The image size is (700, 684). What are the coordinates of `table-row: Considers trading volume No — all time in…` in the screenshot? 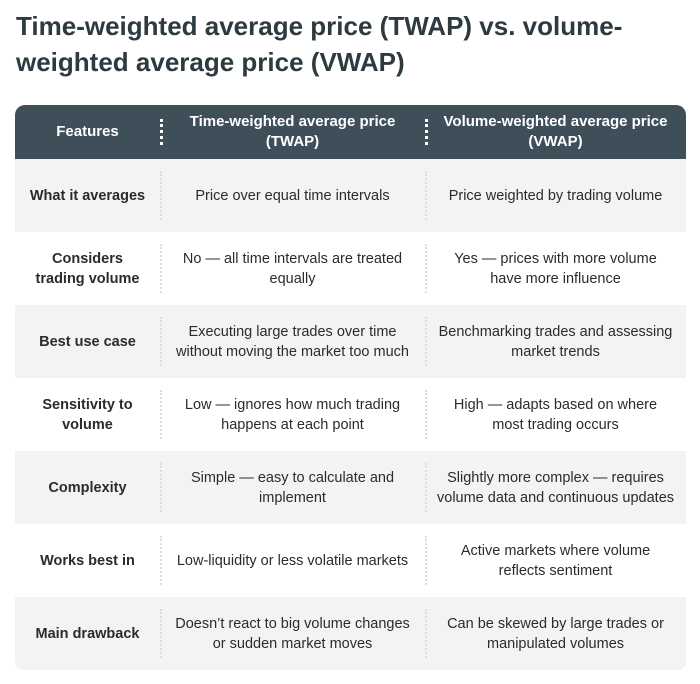 It's located at (350, 268).